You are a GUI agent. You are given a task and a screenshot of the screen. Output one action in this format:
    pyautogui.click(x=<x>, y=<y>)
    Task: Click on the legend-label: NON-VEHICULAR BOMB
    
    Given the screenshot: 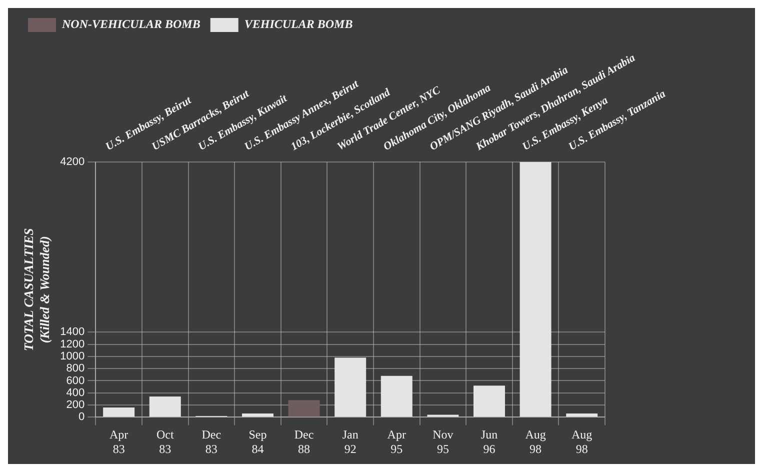 What is the action you would take?
    pyautogui.click(x=130, y=24)
    